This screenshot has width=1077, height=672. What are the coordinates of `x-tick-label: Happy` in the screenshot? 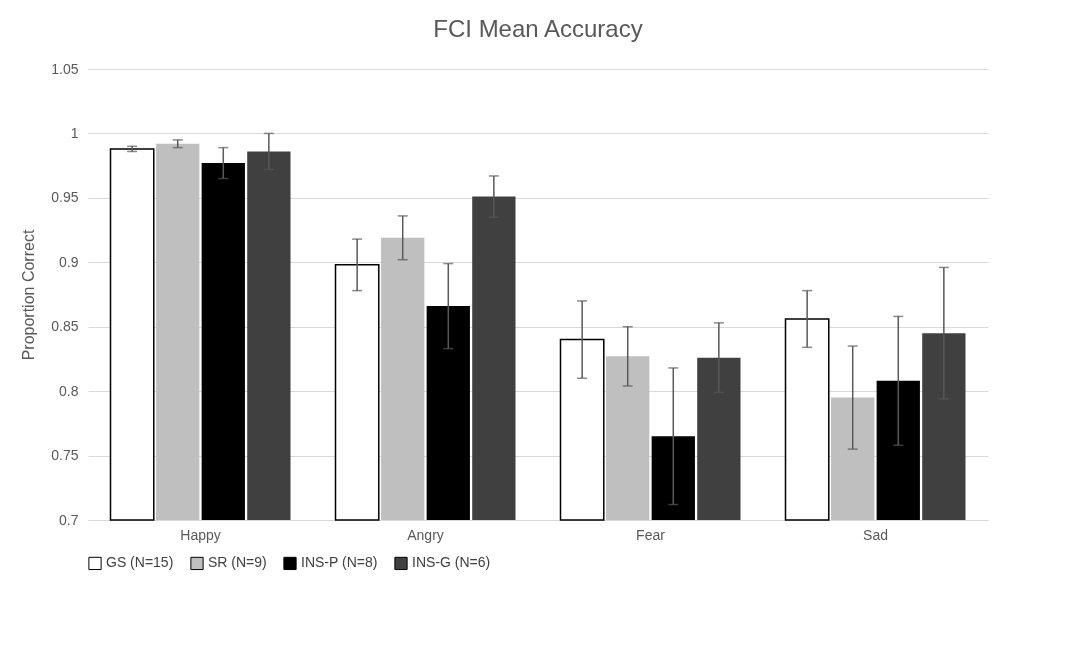 It's located at (200, 534).